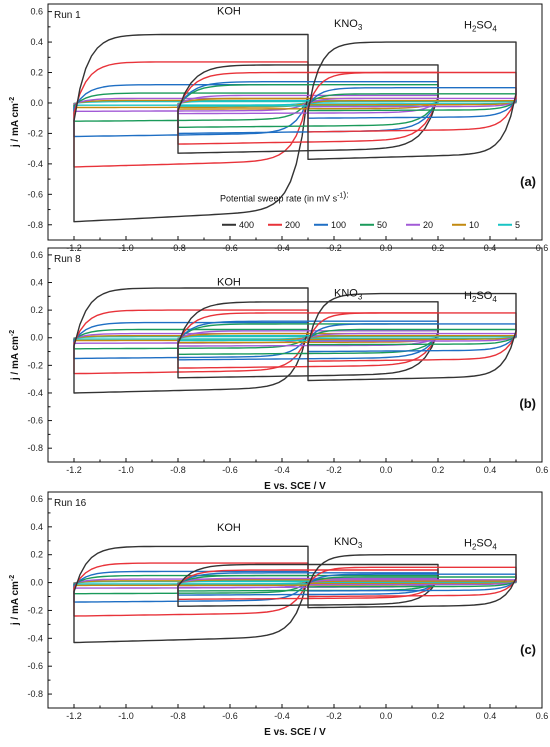 This screenshot has width=550, height=747. What do you see at coordinates (517, 225) in the screenshot?
I see `legend-entry-label: 5` at bounding box center [517, 225].